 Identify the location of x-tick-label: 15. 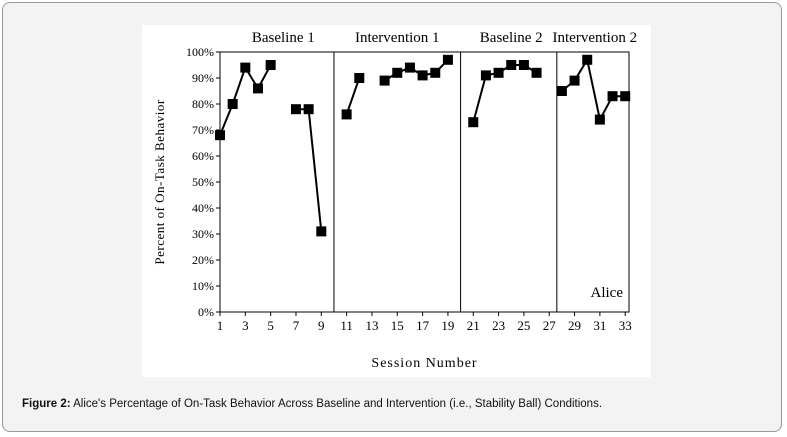
(397, 325).